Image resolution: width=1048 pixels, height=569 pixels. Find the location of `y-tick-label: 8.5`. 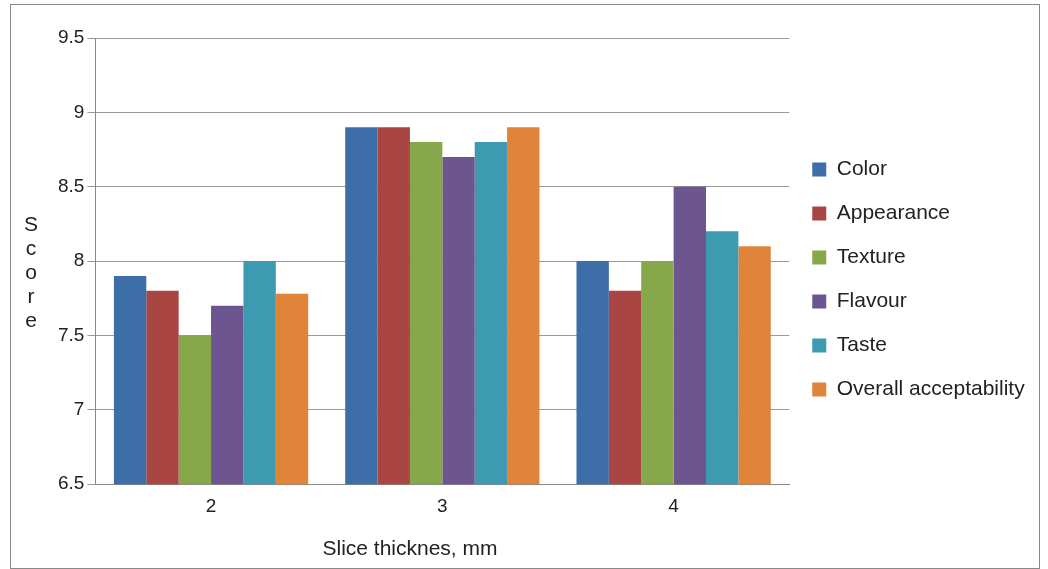

y-tick-label: 8.5 is located at coordinates (71, 185).